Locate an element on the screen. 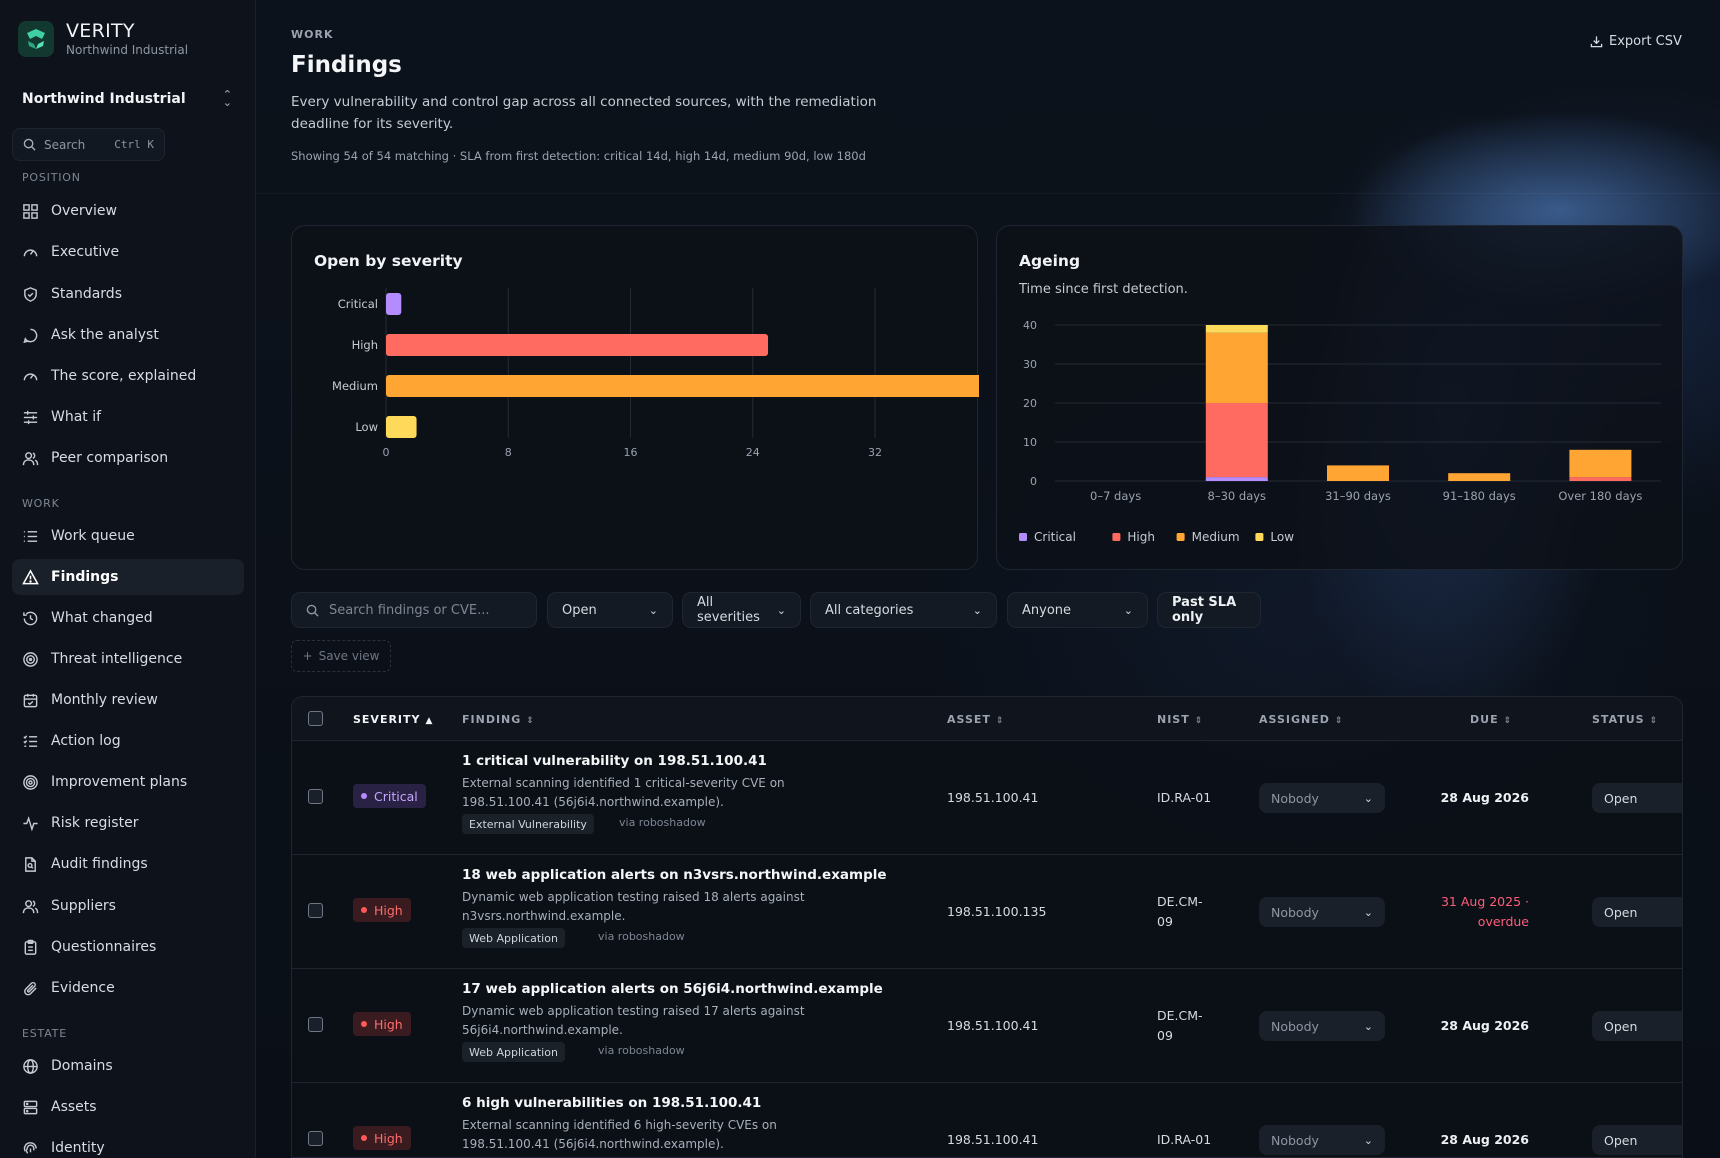  bar-segment-medium is located at coordinates (1600, 463).